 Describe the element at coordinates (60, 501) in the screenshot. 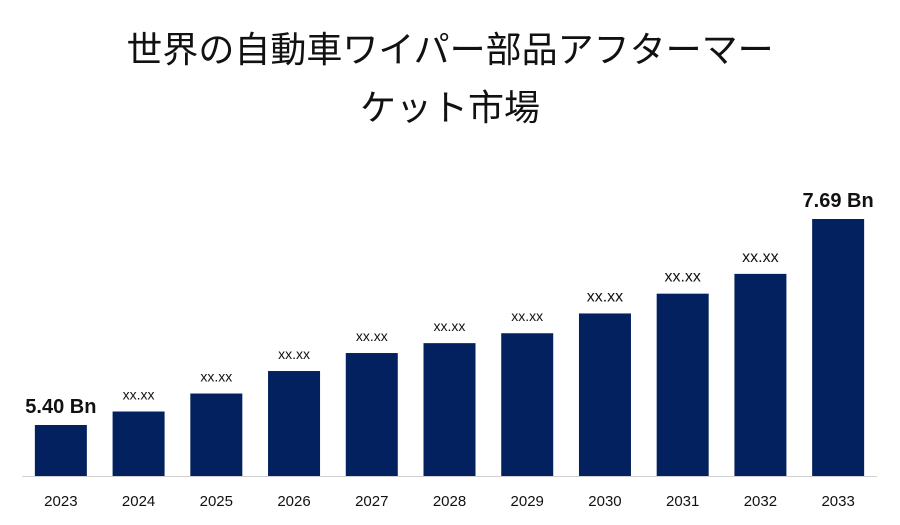

I see `x-tick-label-2023: 2023` at that location.